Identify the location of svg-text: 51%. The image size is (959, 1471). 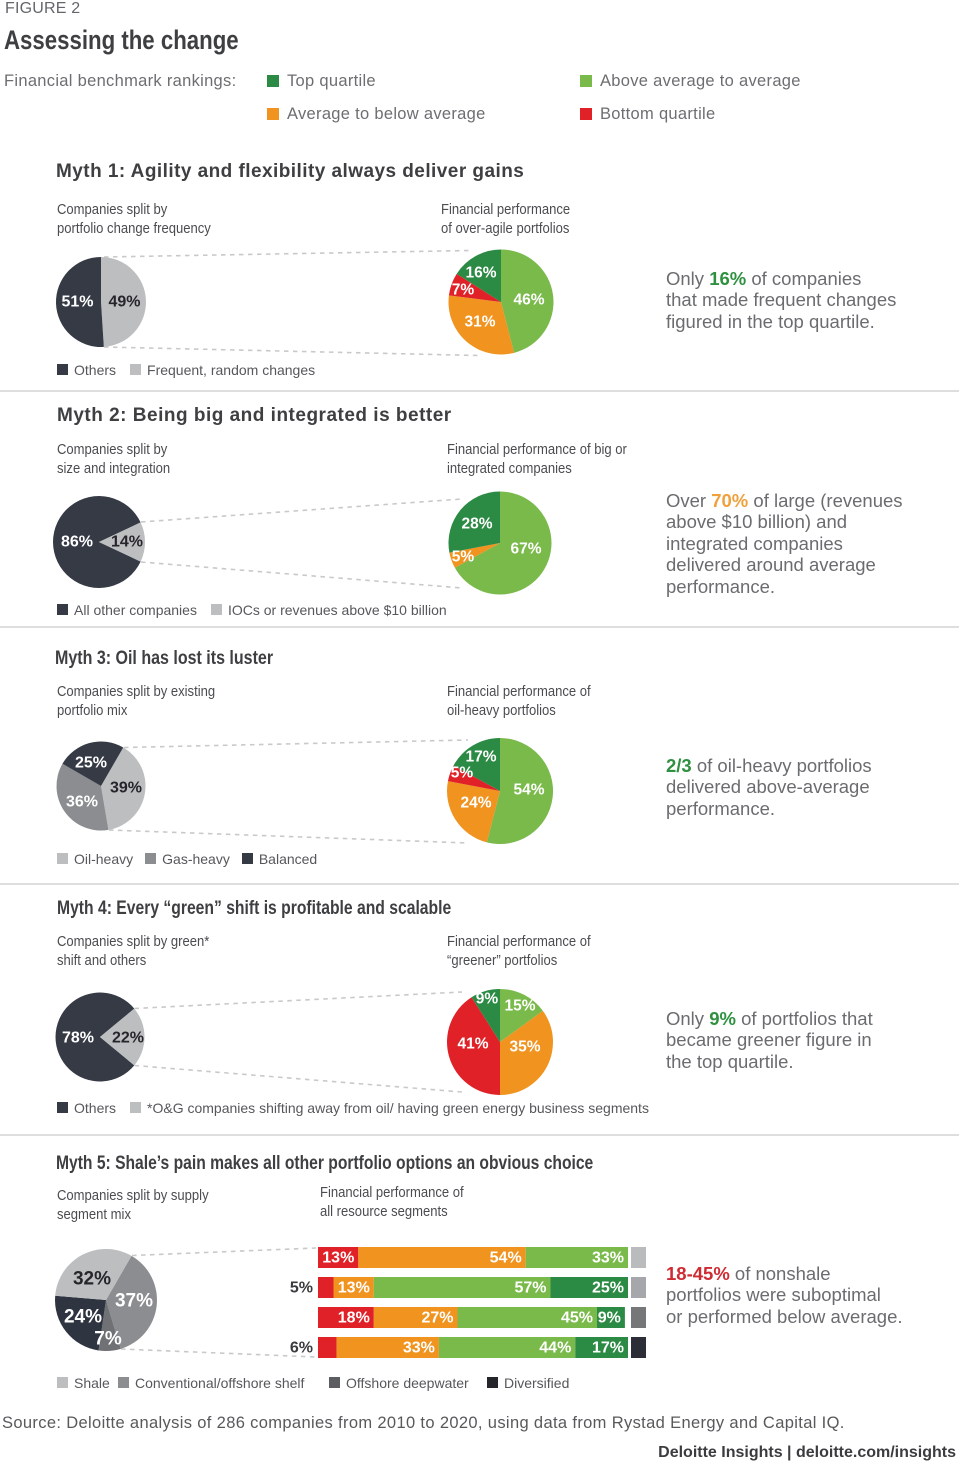
(77, 302).